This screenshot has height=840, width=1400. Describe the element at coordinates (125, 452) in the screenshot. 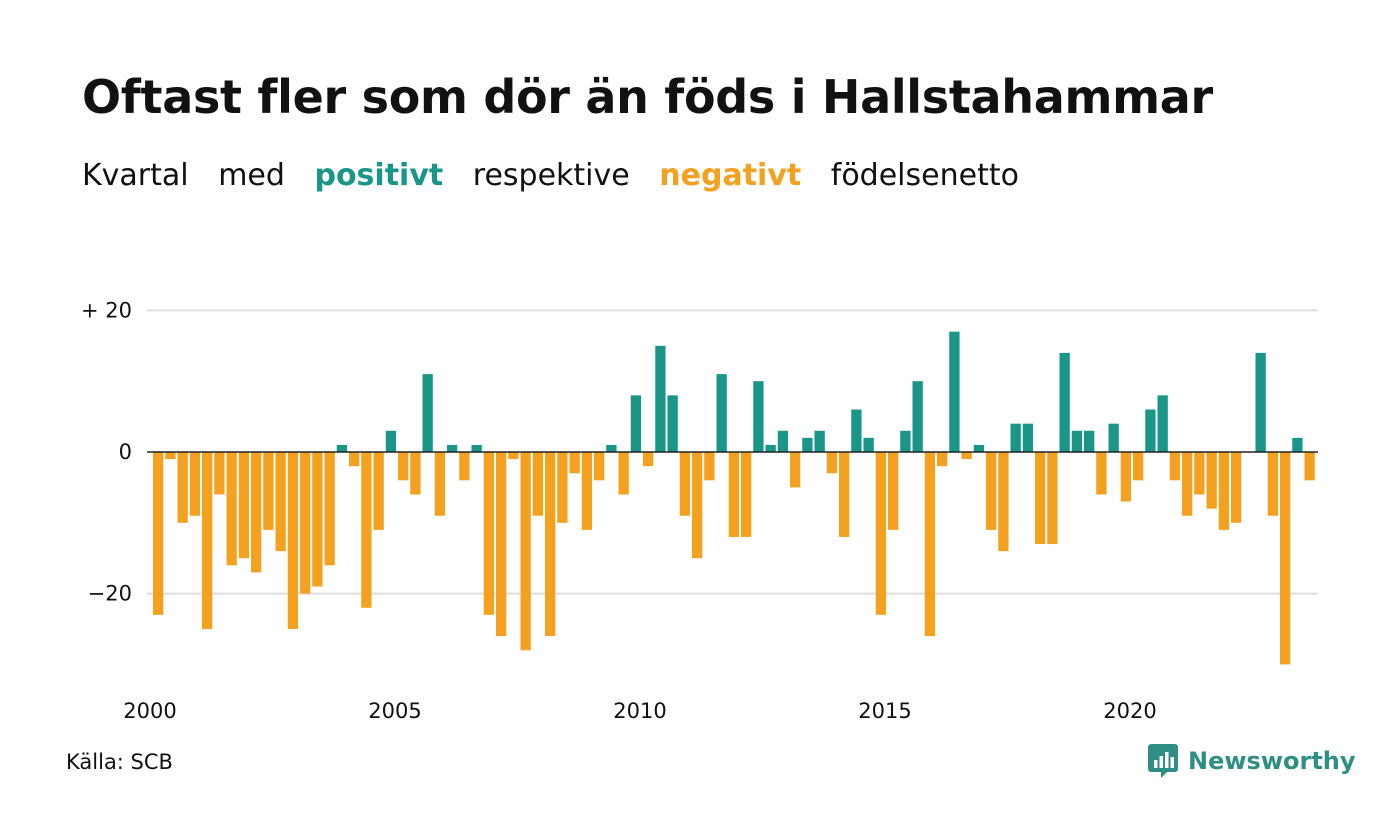

I see `y-tick-label: 0` at that location.